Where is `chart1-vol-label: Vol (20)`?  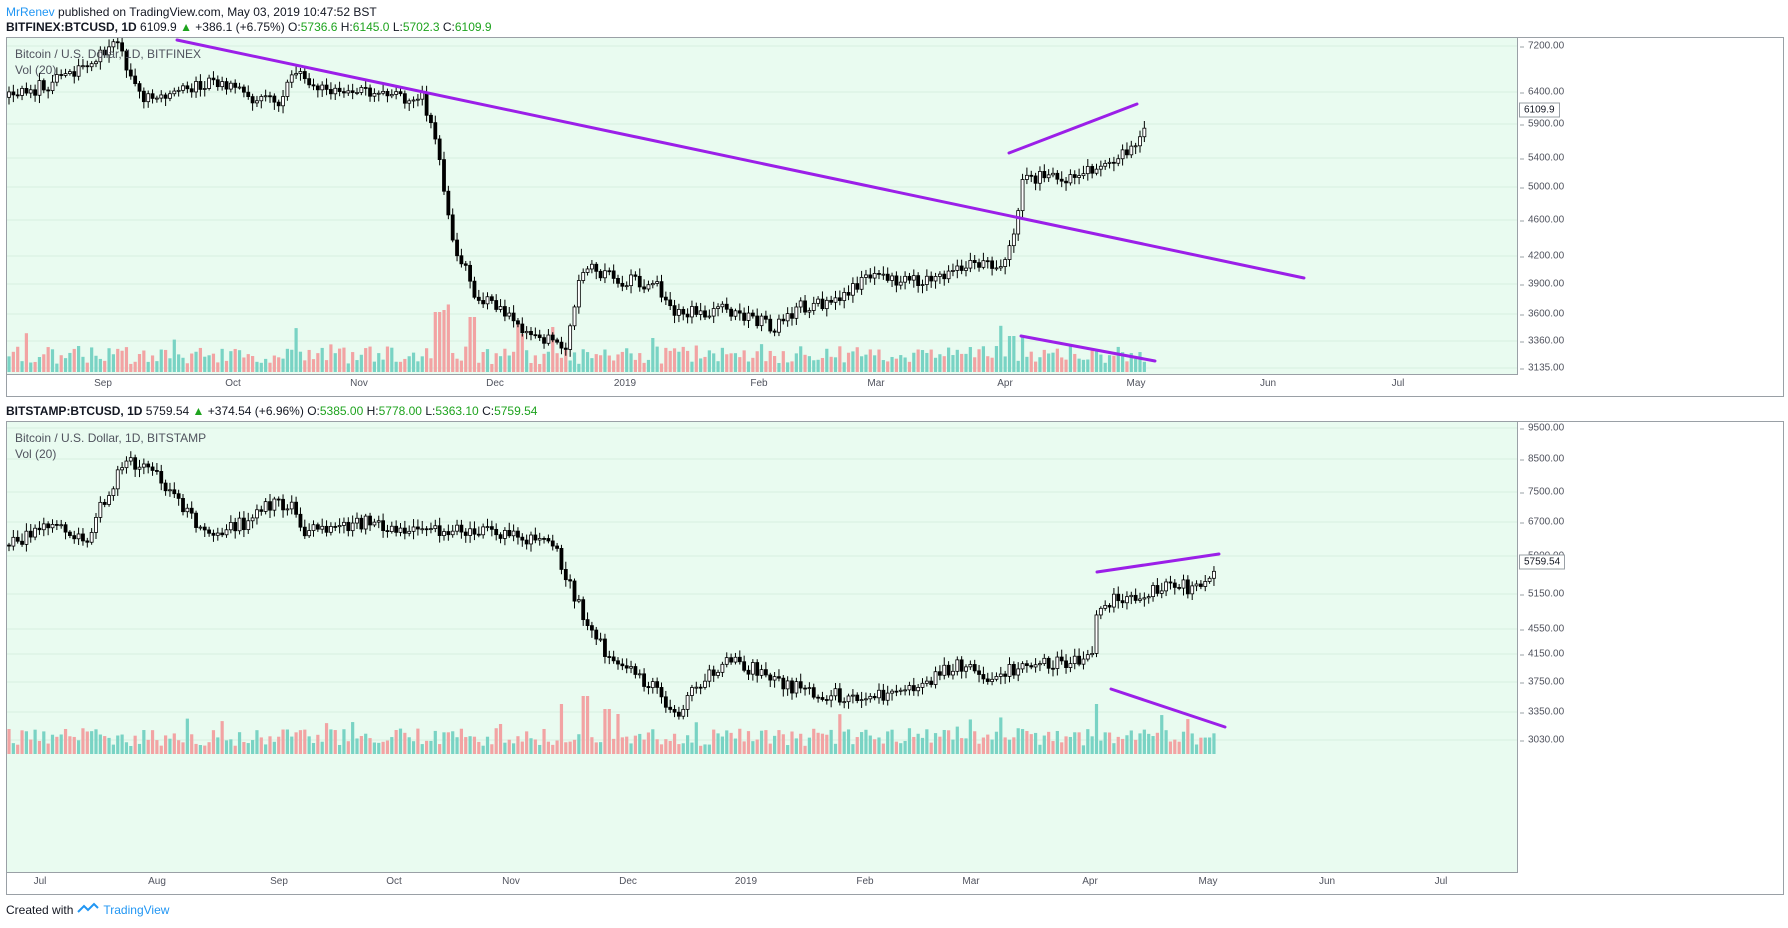
chart1-vol-label: Vol (20) is located at coordinates (36, 70).